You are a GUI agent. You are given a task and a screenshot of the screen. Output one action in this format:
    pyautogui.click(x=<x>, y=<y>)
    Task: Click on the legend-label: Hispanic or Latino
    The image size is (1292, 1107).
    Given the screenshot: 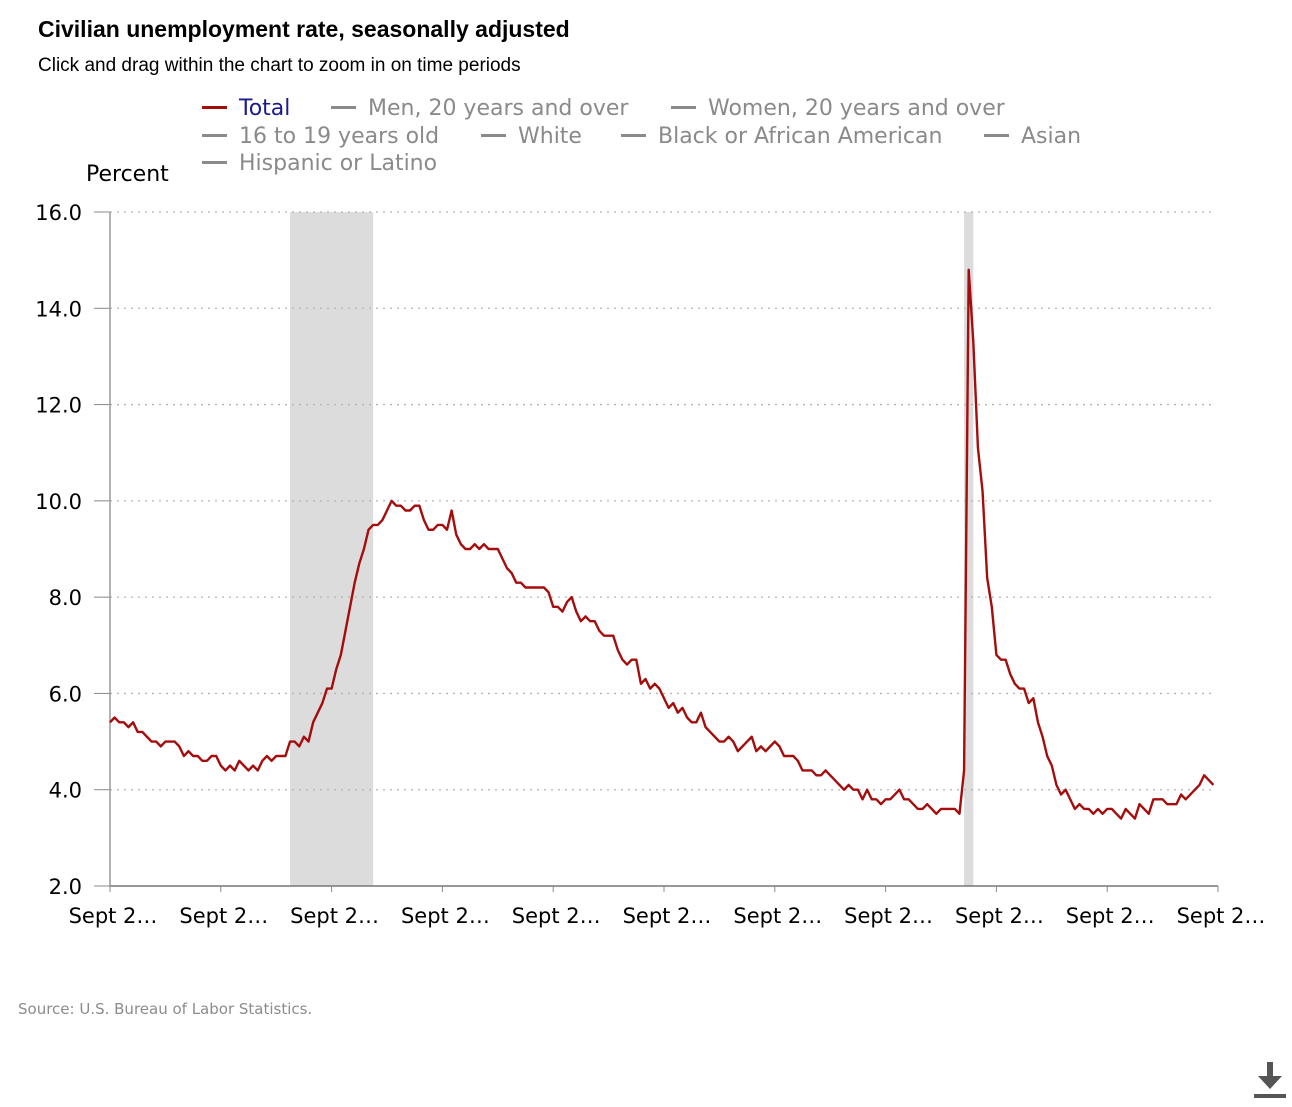 What is the action you would take?
    pyautogui.click(x=338, y=163)
    